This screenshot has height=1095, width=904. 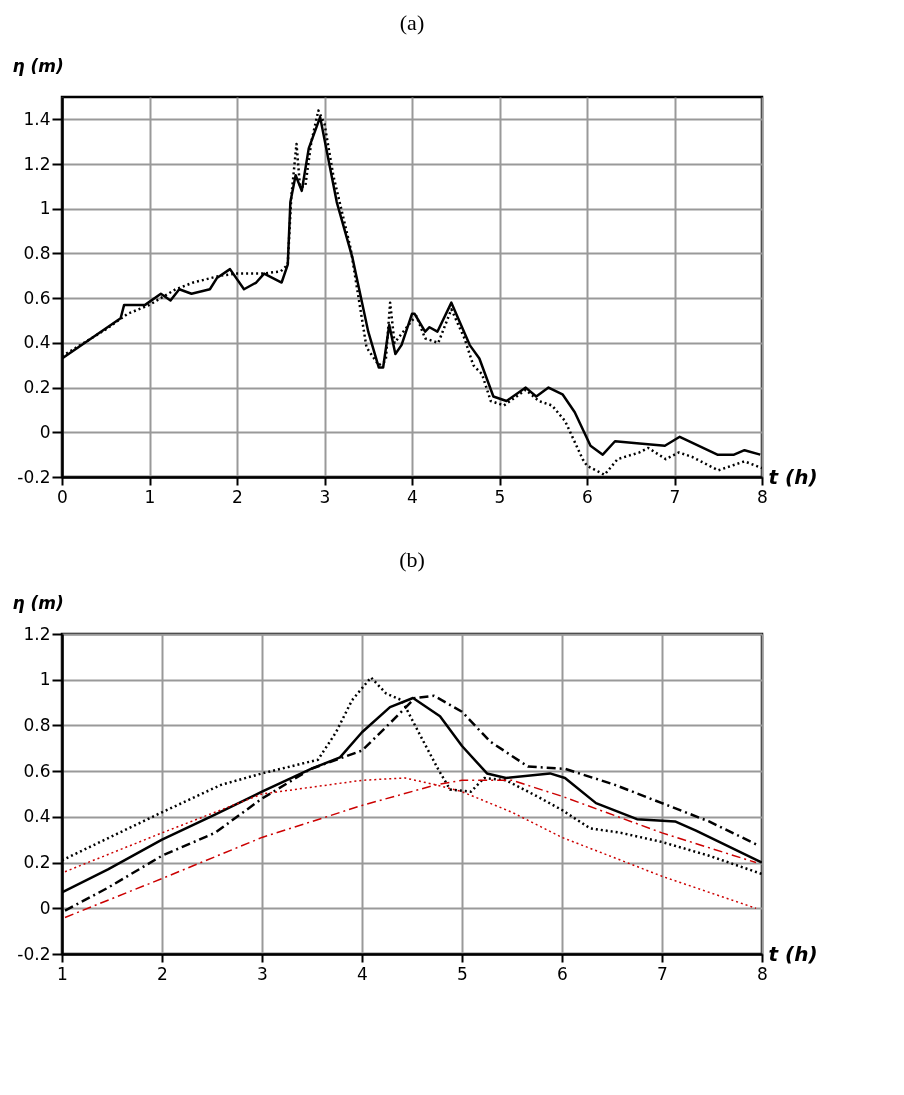 What do you see at coordinates (62, 496) in the screenshot?
I see `x-tick-label: 0` at bounding box center [62, 496].